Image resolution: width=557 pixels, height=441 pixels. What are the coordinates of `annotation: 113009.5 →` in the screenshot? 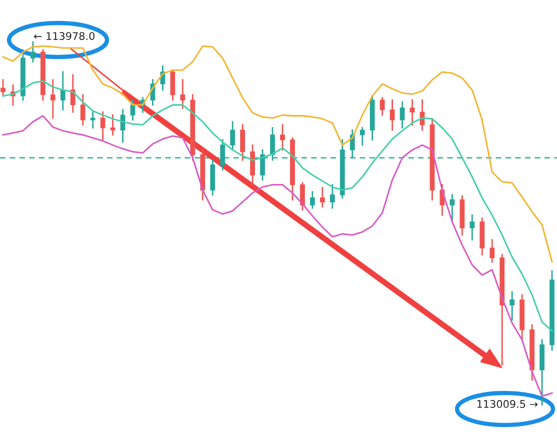 It's located at (507, 404).